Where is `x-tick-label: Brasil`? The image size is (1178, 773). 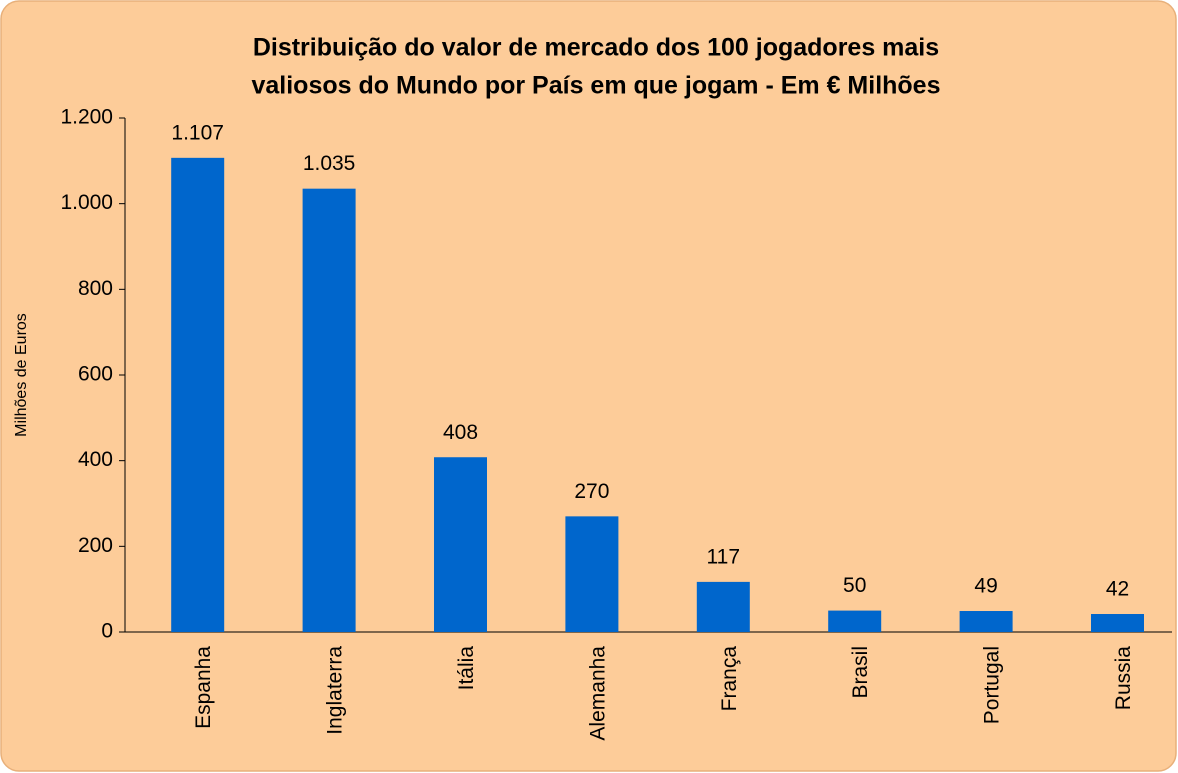
x-tick-label: Brasil is located at coordinates (860, 672).